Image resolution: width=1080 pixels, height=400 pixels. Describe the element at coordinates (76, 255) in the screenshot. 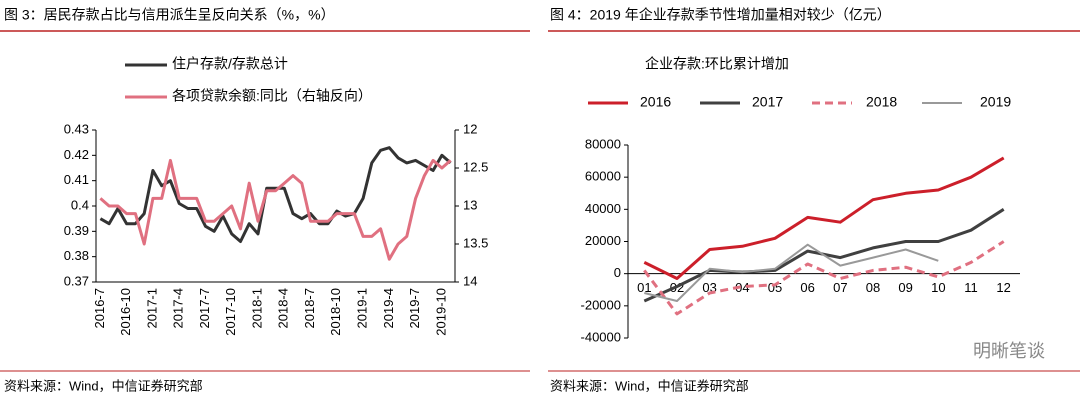

I see `y-tick-label: 0.38` at that location.